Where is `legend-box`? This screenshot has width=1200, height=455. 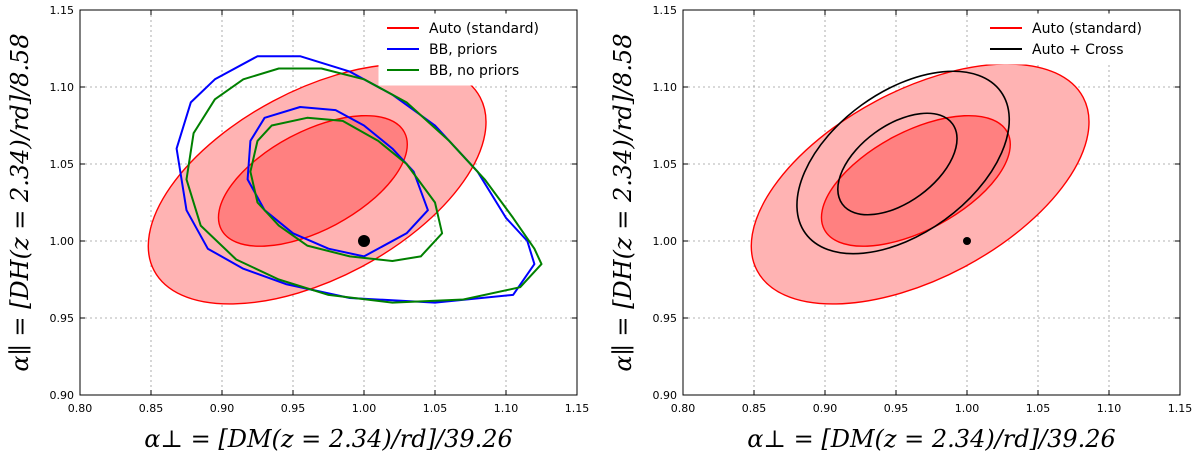
legend-box is located at coordinates (1079, 39).